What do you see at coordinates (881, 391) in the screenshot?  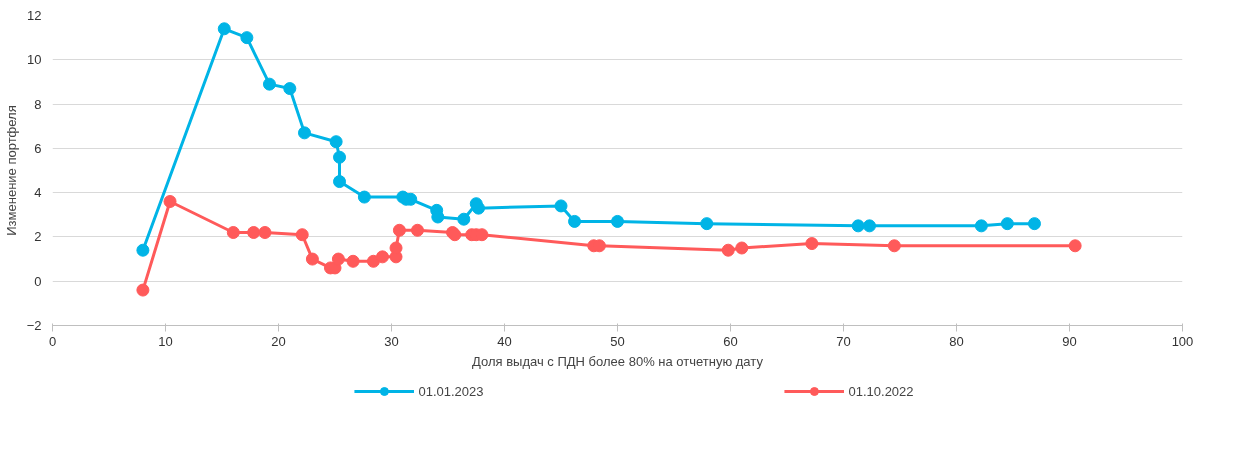 I see `legend-label: 01.10.2022` at bounding box center [881, 391].